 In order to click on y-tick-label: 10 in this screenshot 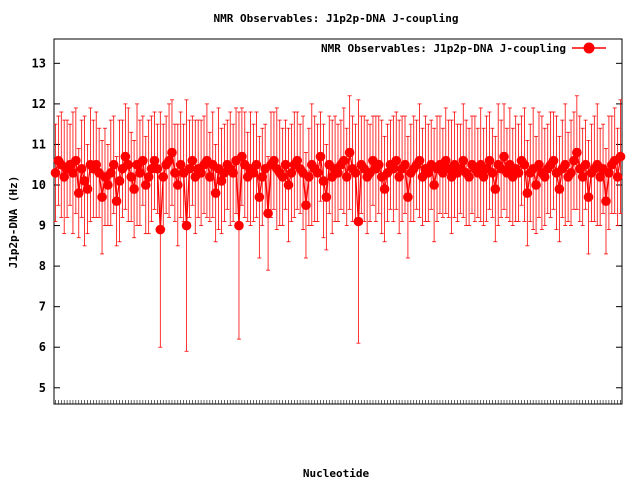, I will do `click(39, 185)`.